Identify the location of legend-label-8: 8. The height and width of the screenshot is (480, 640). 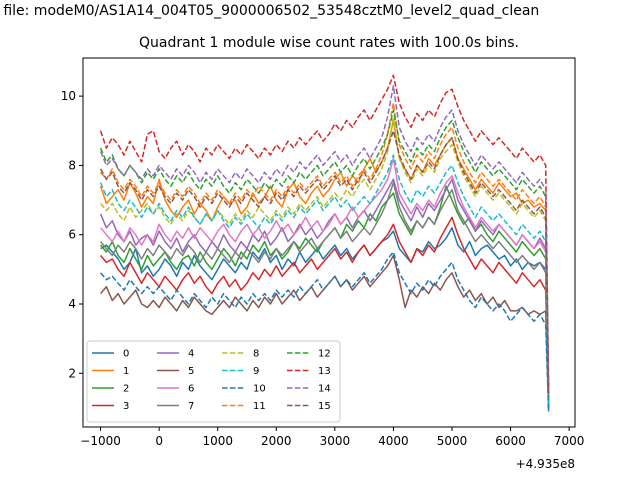
(256, 354).